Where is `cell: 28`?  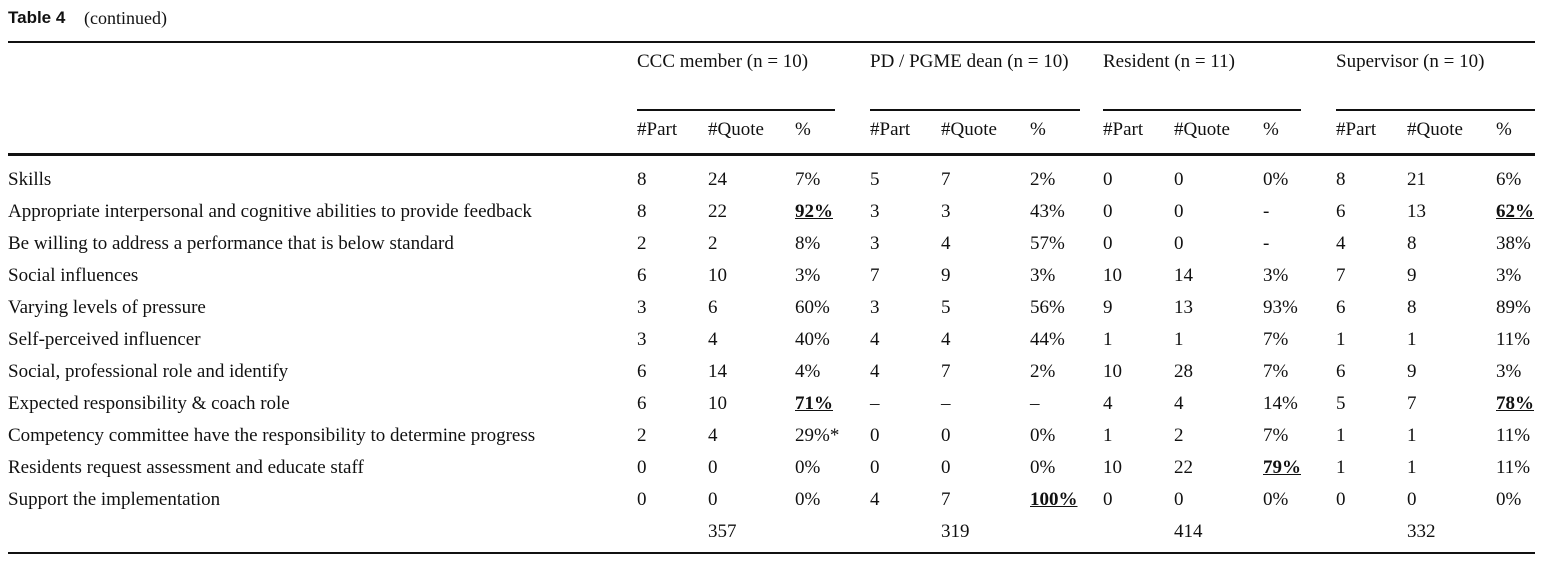
cell: 28 is located at coordinates (1183, 371).